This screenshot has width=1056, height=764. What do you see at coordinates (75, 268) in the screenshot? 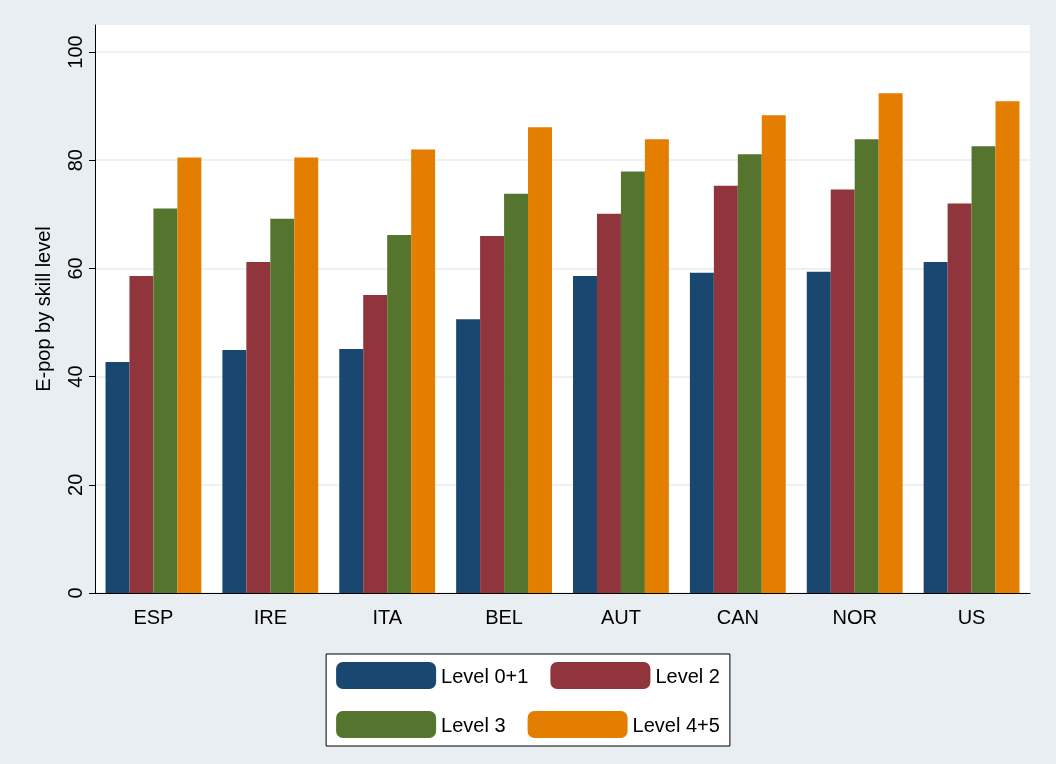
I see `y-tick-label: 60` at bounding box center [75, 268].